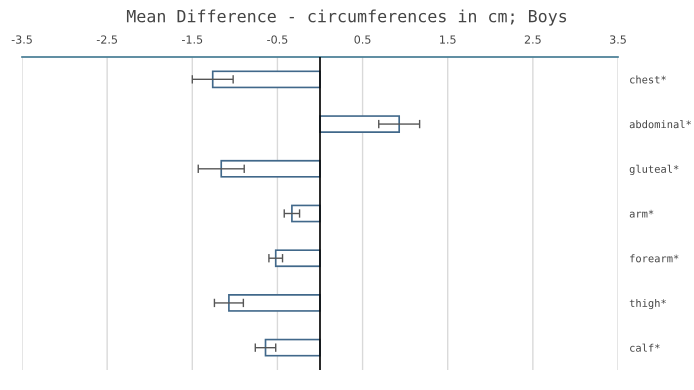 The image size is (694, 390). What do you see at coordinates (448, 39) in the screenshot?
I see `x-tick-label: 1.5` at bounding box center [448, 39].